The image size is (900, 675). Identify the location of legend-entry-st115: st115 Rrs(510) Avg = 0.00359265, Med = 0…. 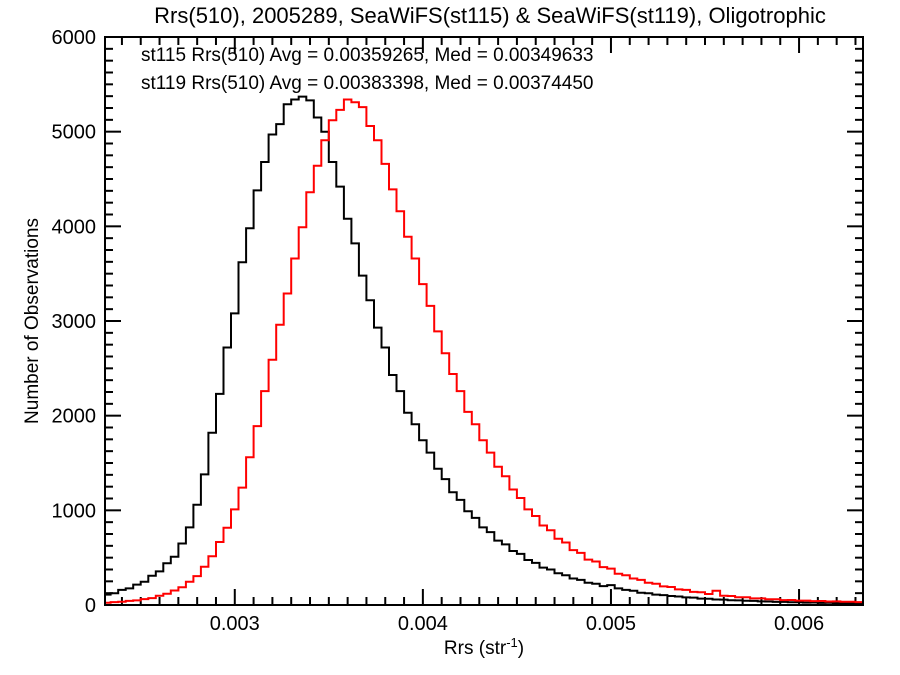
(367, 55).